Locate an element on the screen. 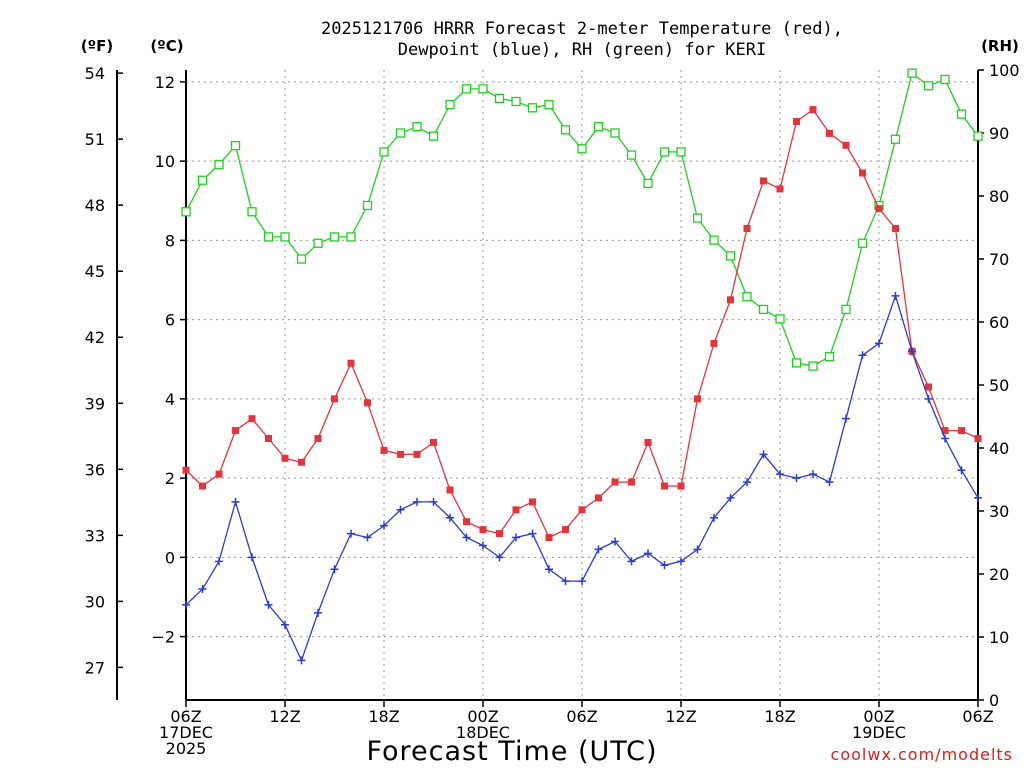 Image resolution: width=1024 pixels, height=768 pixels. celsius-tick-label: 2 is located at coordinates (170, 478).